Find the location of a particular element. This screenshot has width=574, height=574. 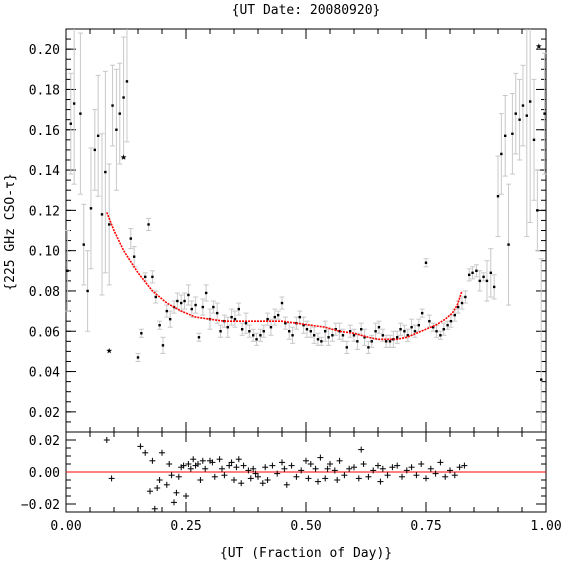

error-bar is located at coordinates (127, 86).